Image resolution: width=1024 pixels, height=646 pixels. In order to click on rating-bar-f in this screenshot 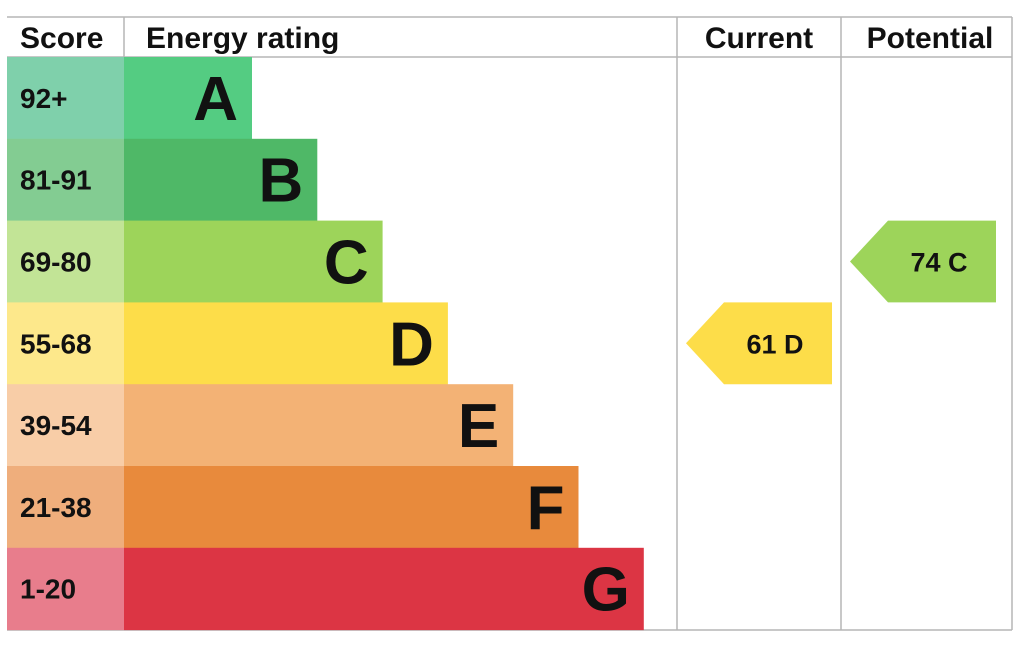, I will do `click(351, 507)`.